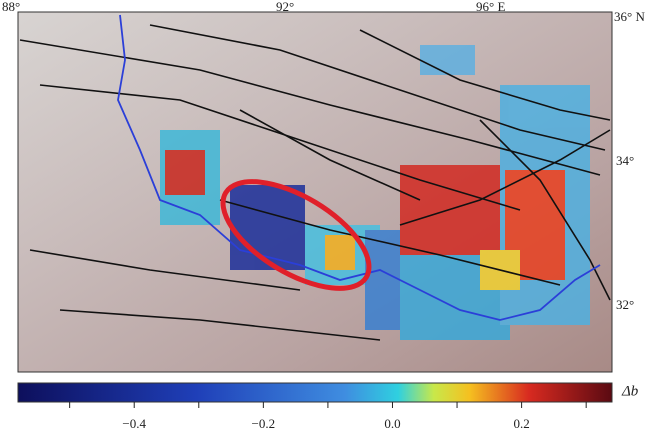 This screenshot has height=443, width=662. Describe the element at coordinates (625, 304) in the screenshot. I see `lat-label: 32°` at that location.